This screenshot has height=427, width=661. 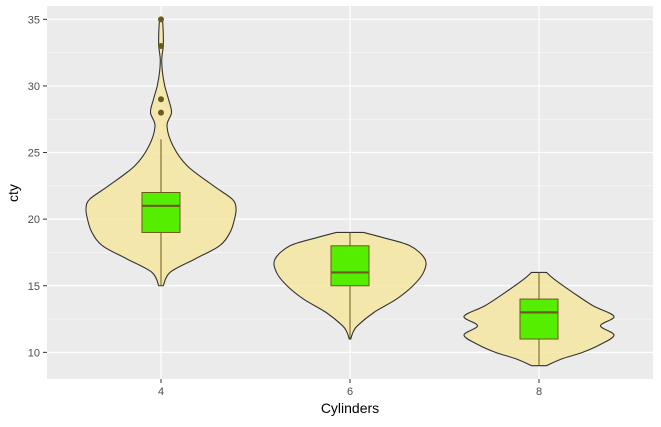 I want to click on x-axis-title: Cylinders, so click(x=350, y=408).